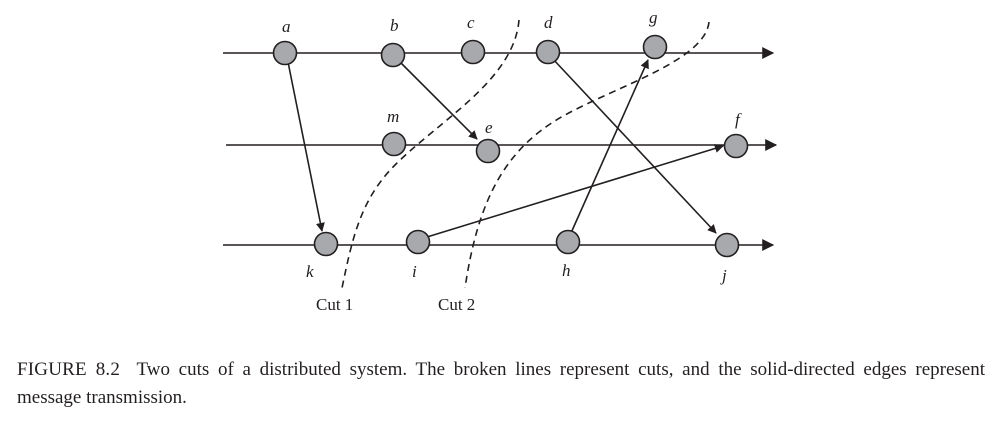 The height and width of the screenshot is (427, 1002). I want to click on node-label-d: d, so click(548, 22).